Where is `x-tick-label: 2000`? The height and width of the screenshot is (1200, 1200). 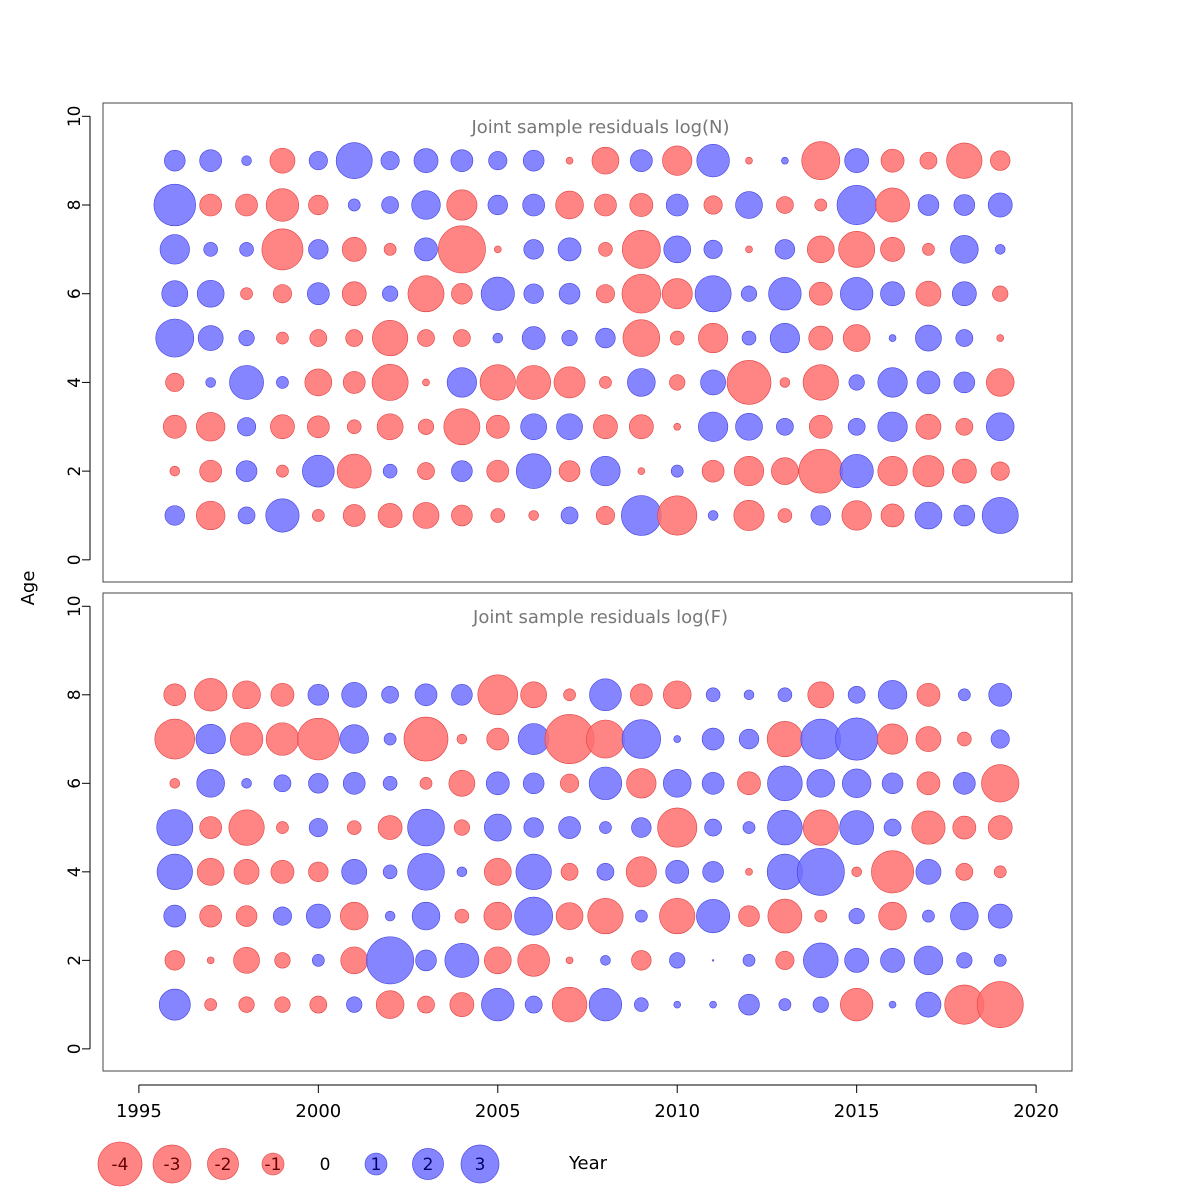
x-tick-label: 2000 is located at coordinates (318, 1111).